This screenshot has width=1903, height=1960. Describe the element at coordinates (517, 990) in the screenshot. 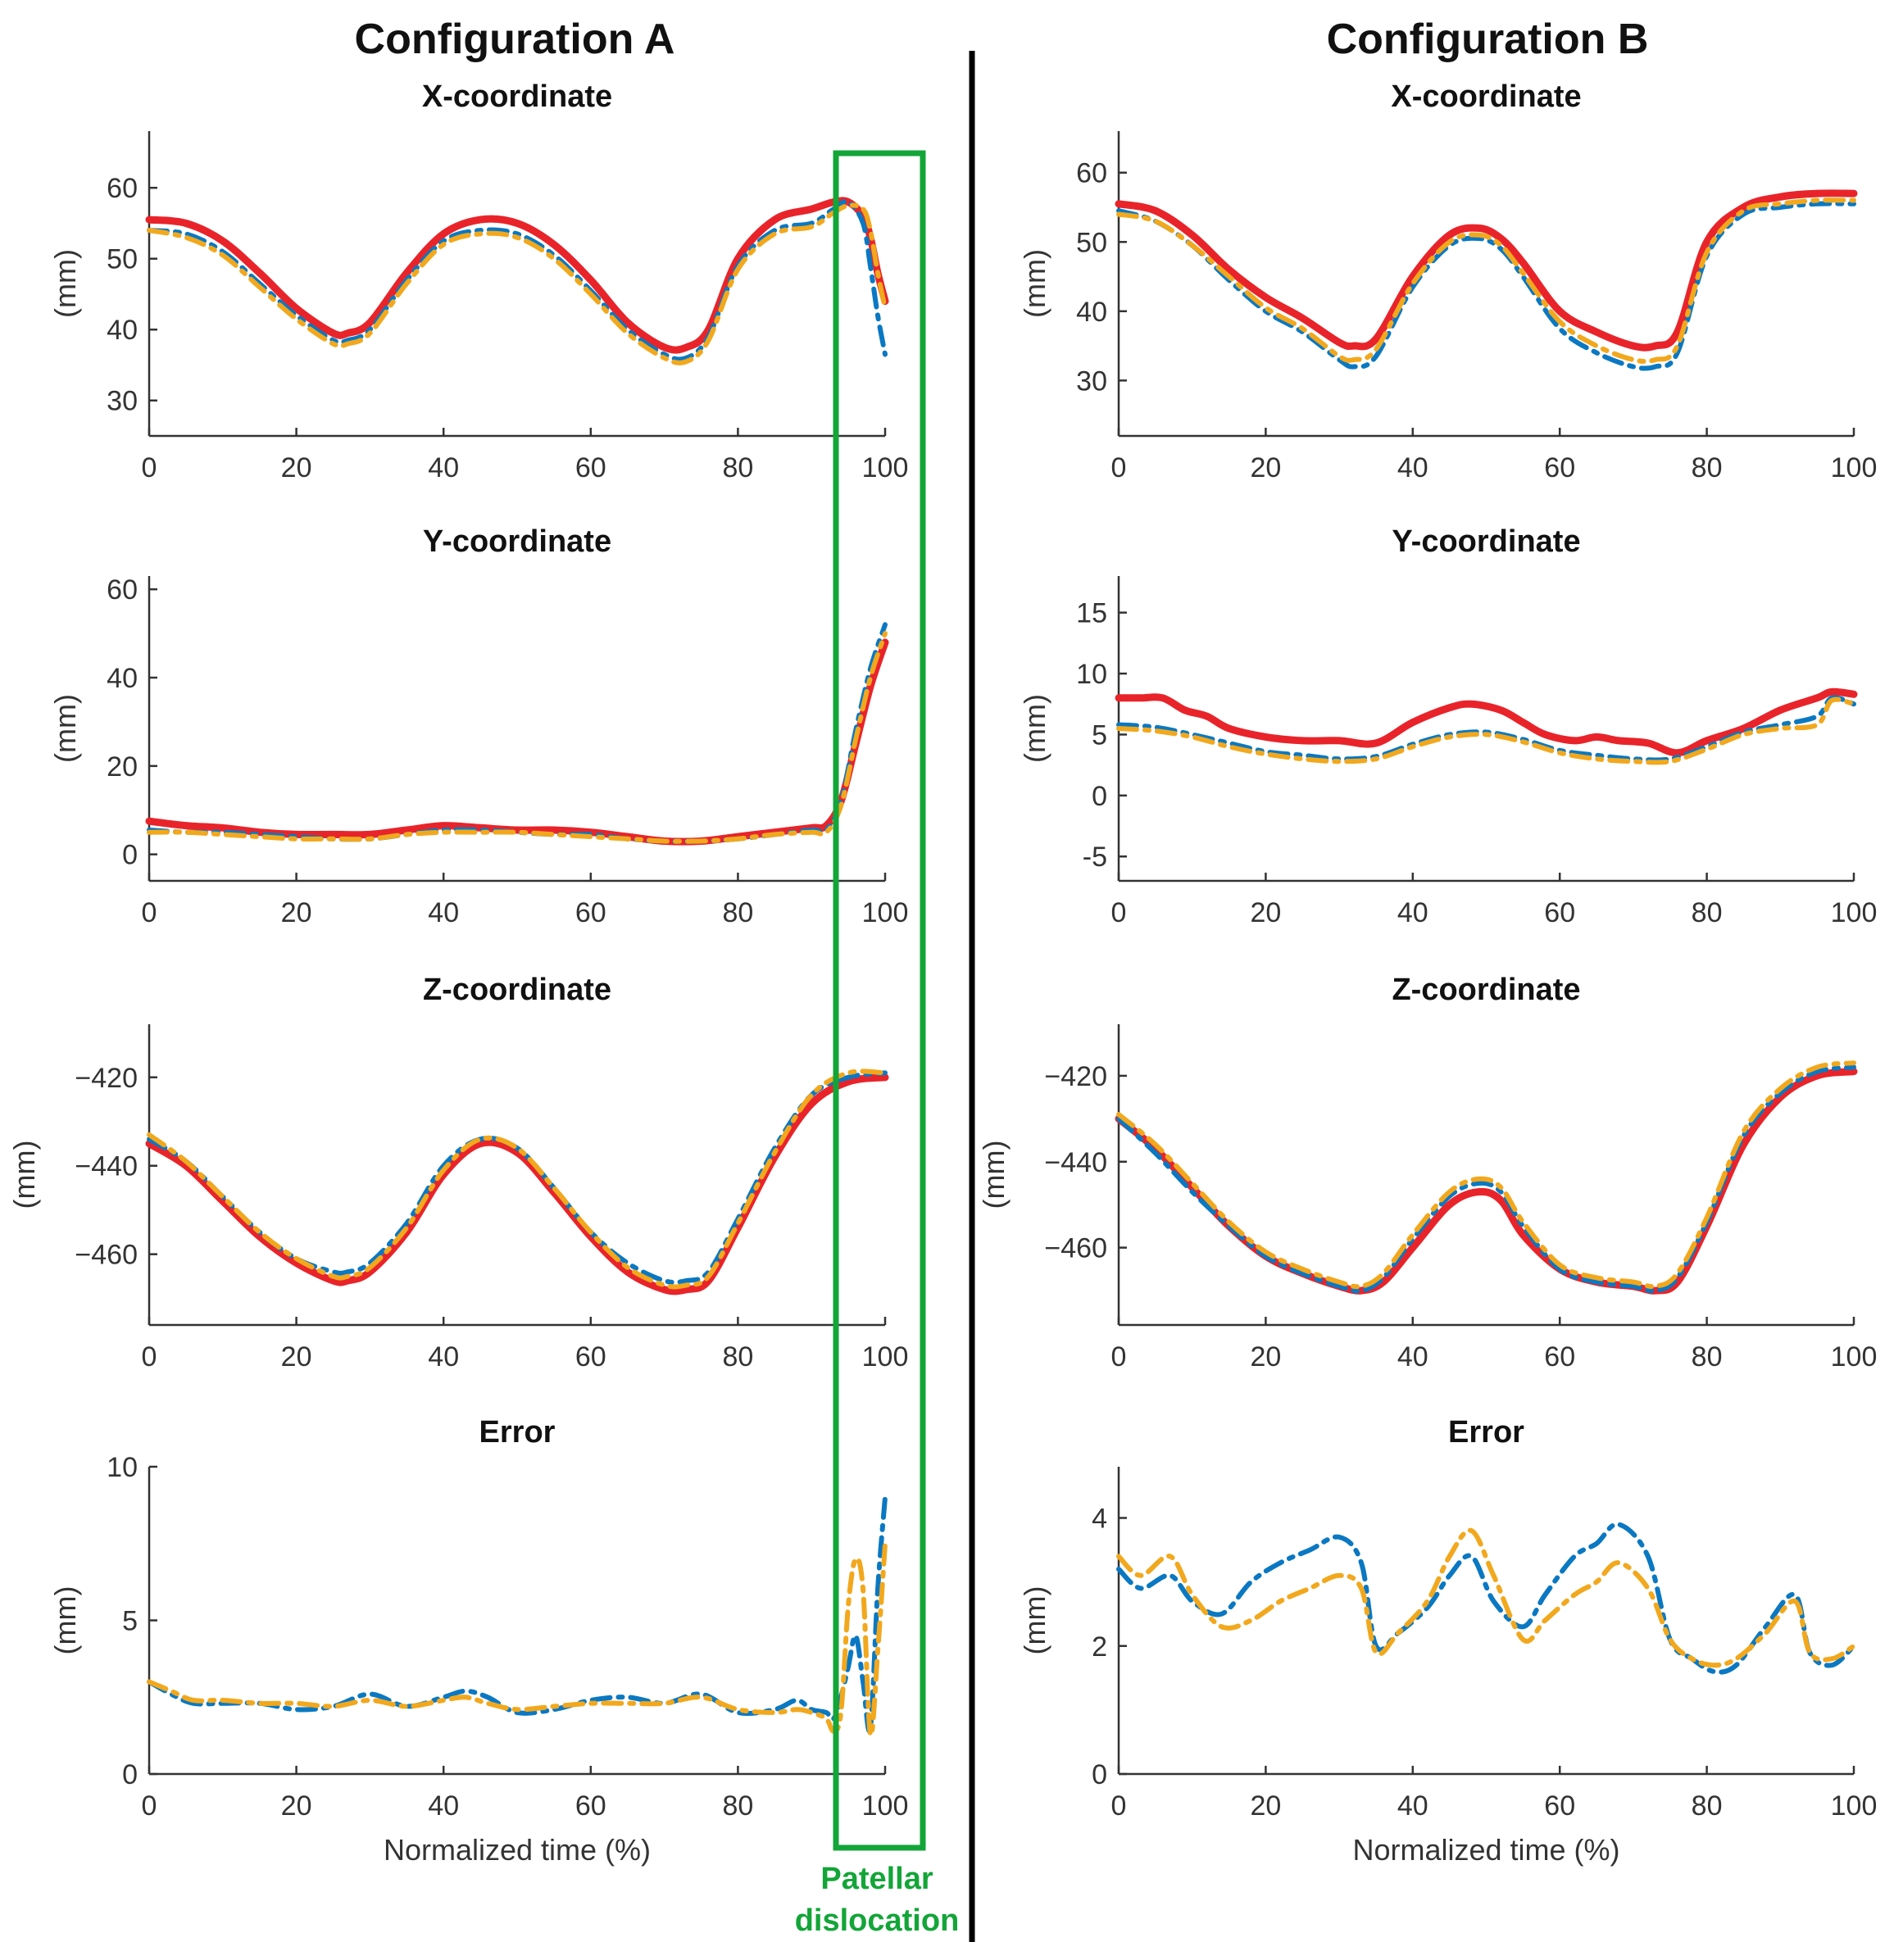

I see `chart-title: Z-coordinate` at that location.